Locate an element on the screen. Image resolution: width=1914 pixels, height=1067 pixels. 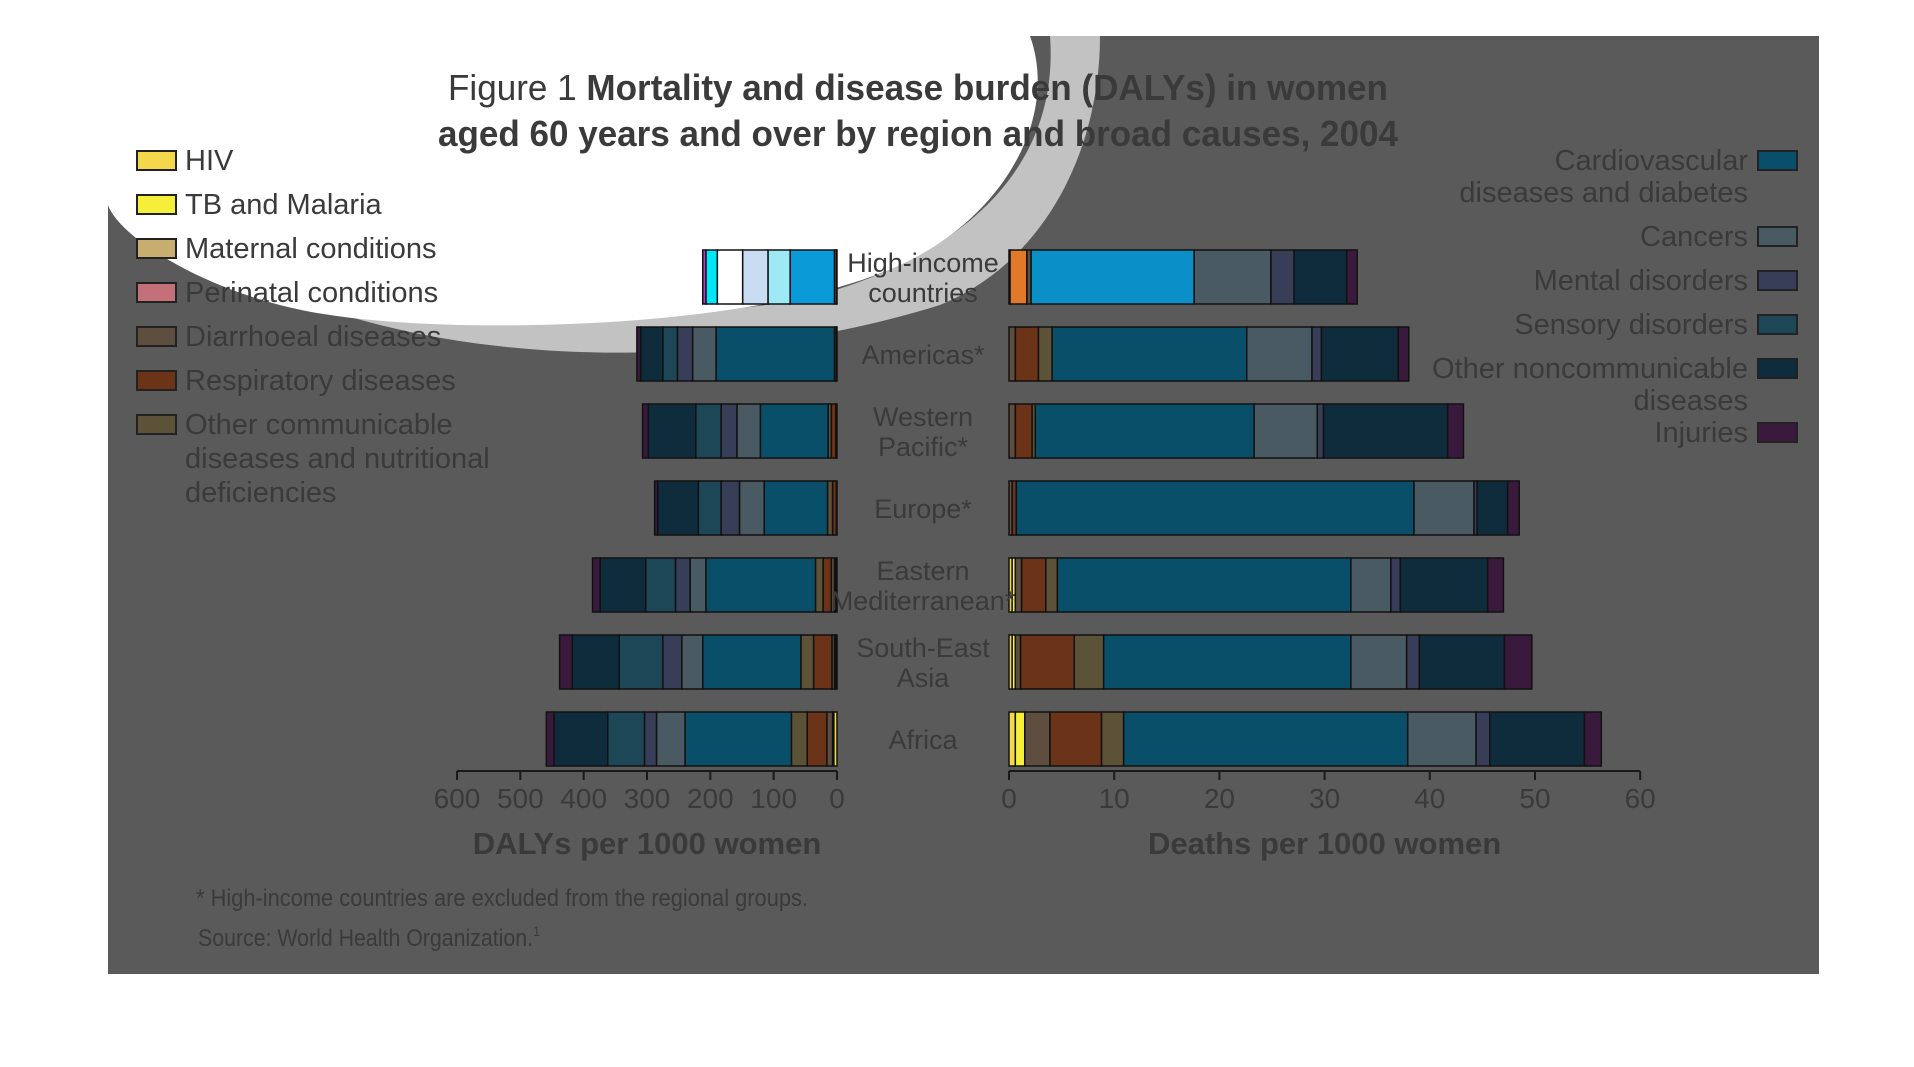
dalys-bar-row5-sensory-disorders is located at coordinates (660, 585).